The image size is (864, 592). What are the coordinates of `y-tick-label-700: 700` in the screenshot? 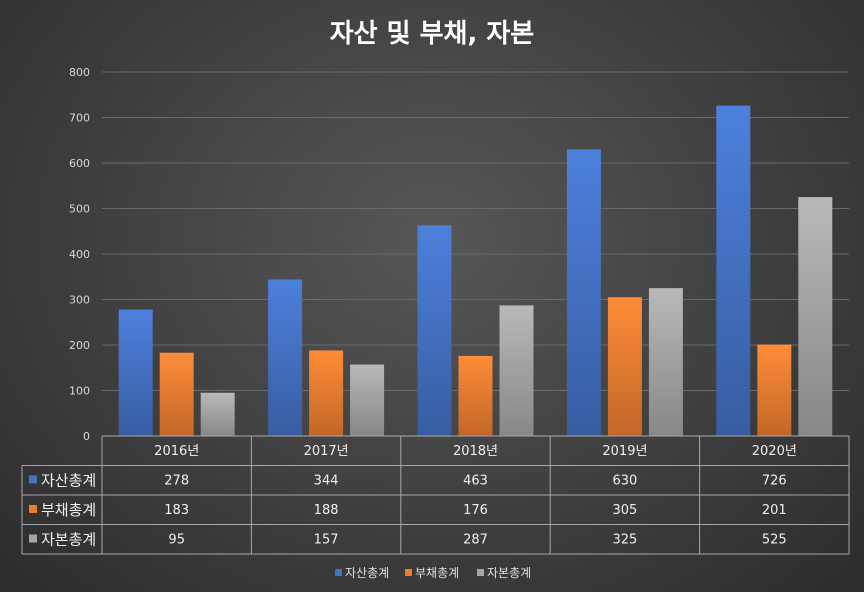 It's located at (79, 118).